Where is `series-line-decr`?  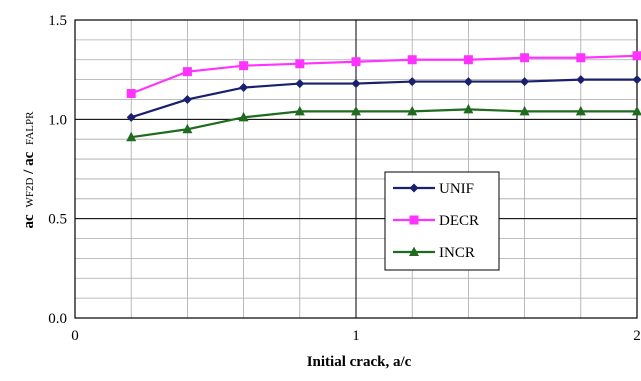 series-line-decr is located at coordinates (384, 75).